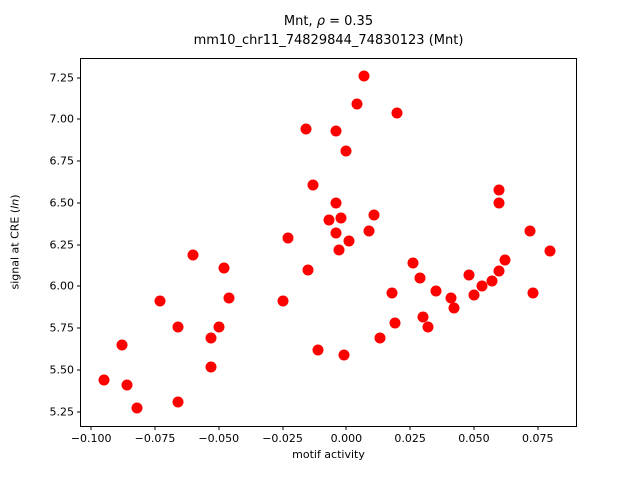 Image resolution: width=640 pixels, height=480 pixels. I want to click on ylabel-italic: ln, so click(15, 203).